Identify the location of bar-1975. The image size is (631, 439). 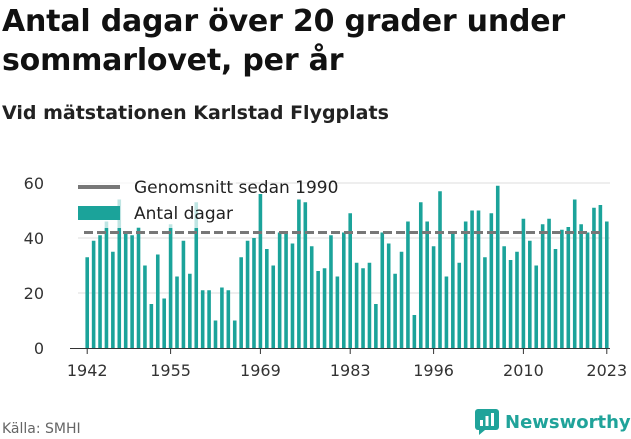
(299, 273).